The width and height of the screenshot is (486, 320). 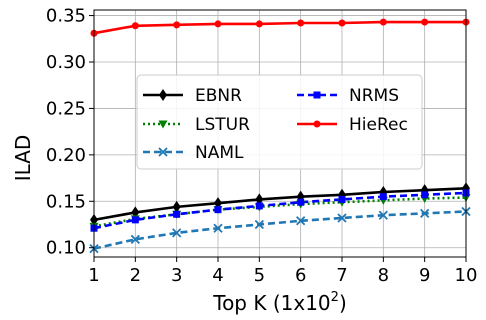 I want to click on x-tick-label: 7, so click(x=341, y=275).